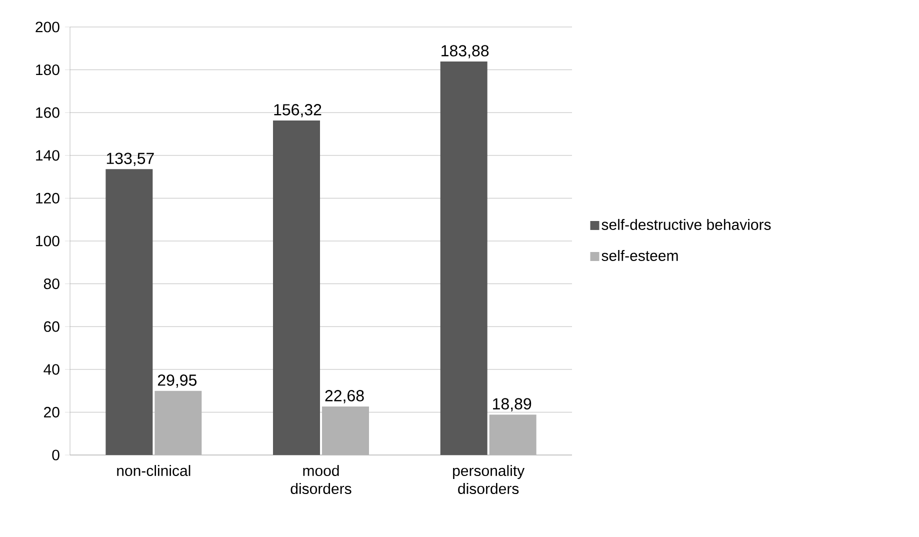 The height and width of the screenshot is (537, 919). I want to click on data-label: 183,88, so click(465, 51).